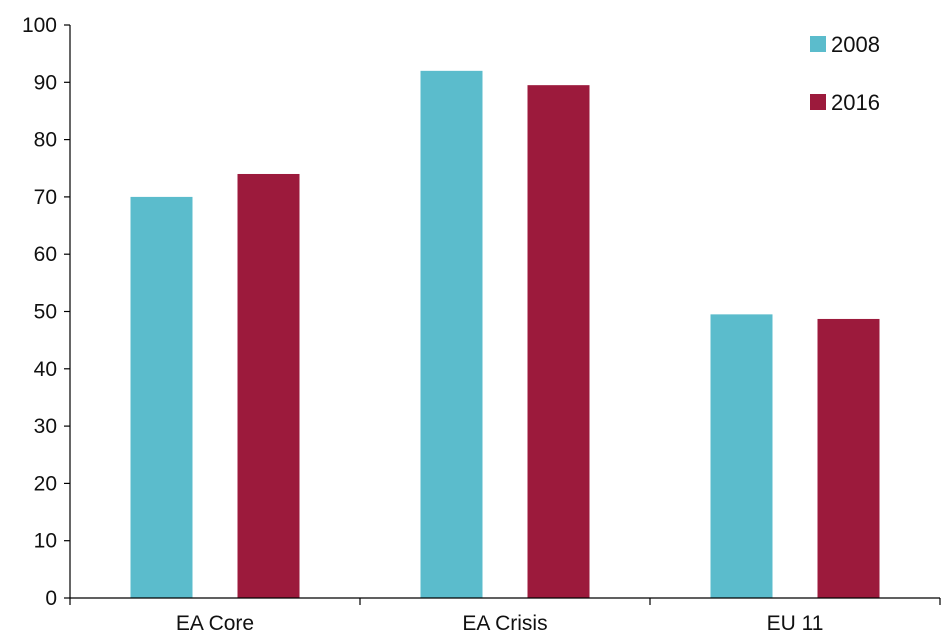 Image resolution: width=943 pixels, height=639 pixels. What do you see at coordinates (45, 197) in the screenshot?
I see `y-tick-label: 70` at bounding box center [45, 197].